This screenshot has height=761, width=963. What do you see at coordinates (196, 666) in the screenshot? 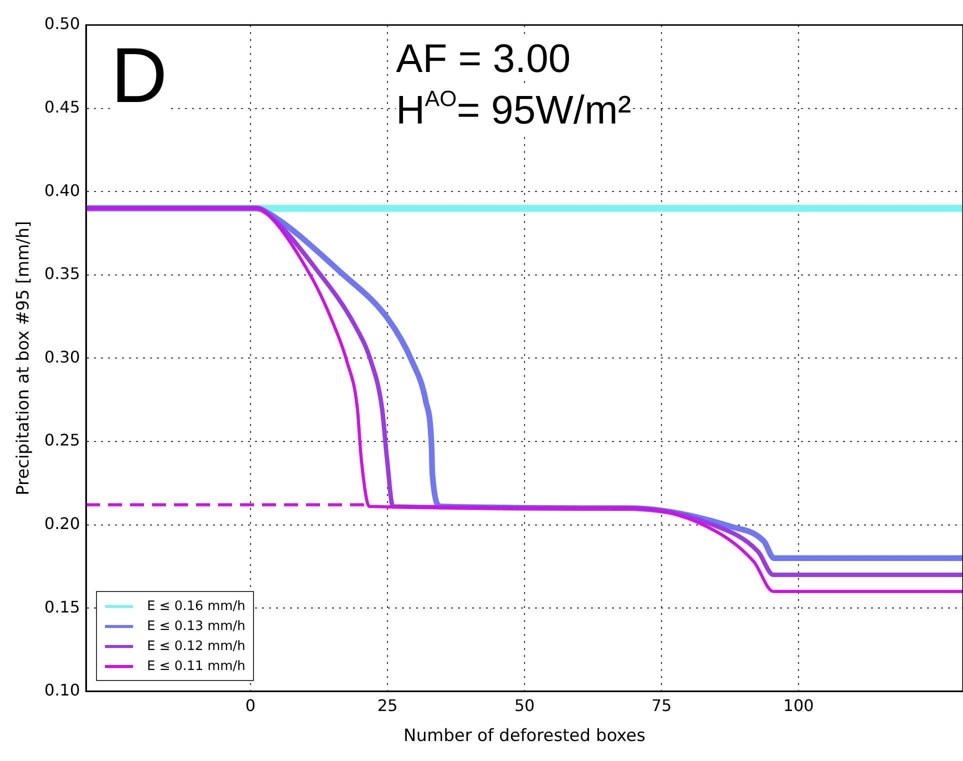
I see `legend-label: E ≤ 0.11 mm/h` at bounding box center [196, 666].